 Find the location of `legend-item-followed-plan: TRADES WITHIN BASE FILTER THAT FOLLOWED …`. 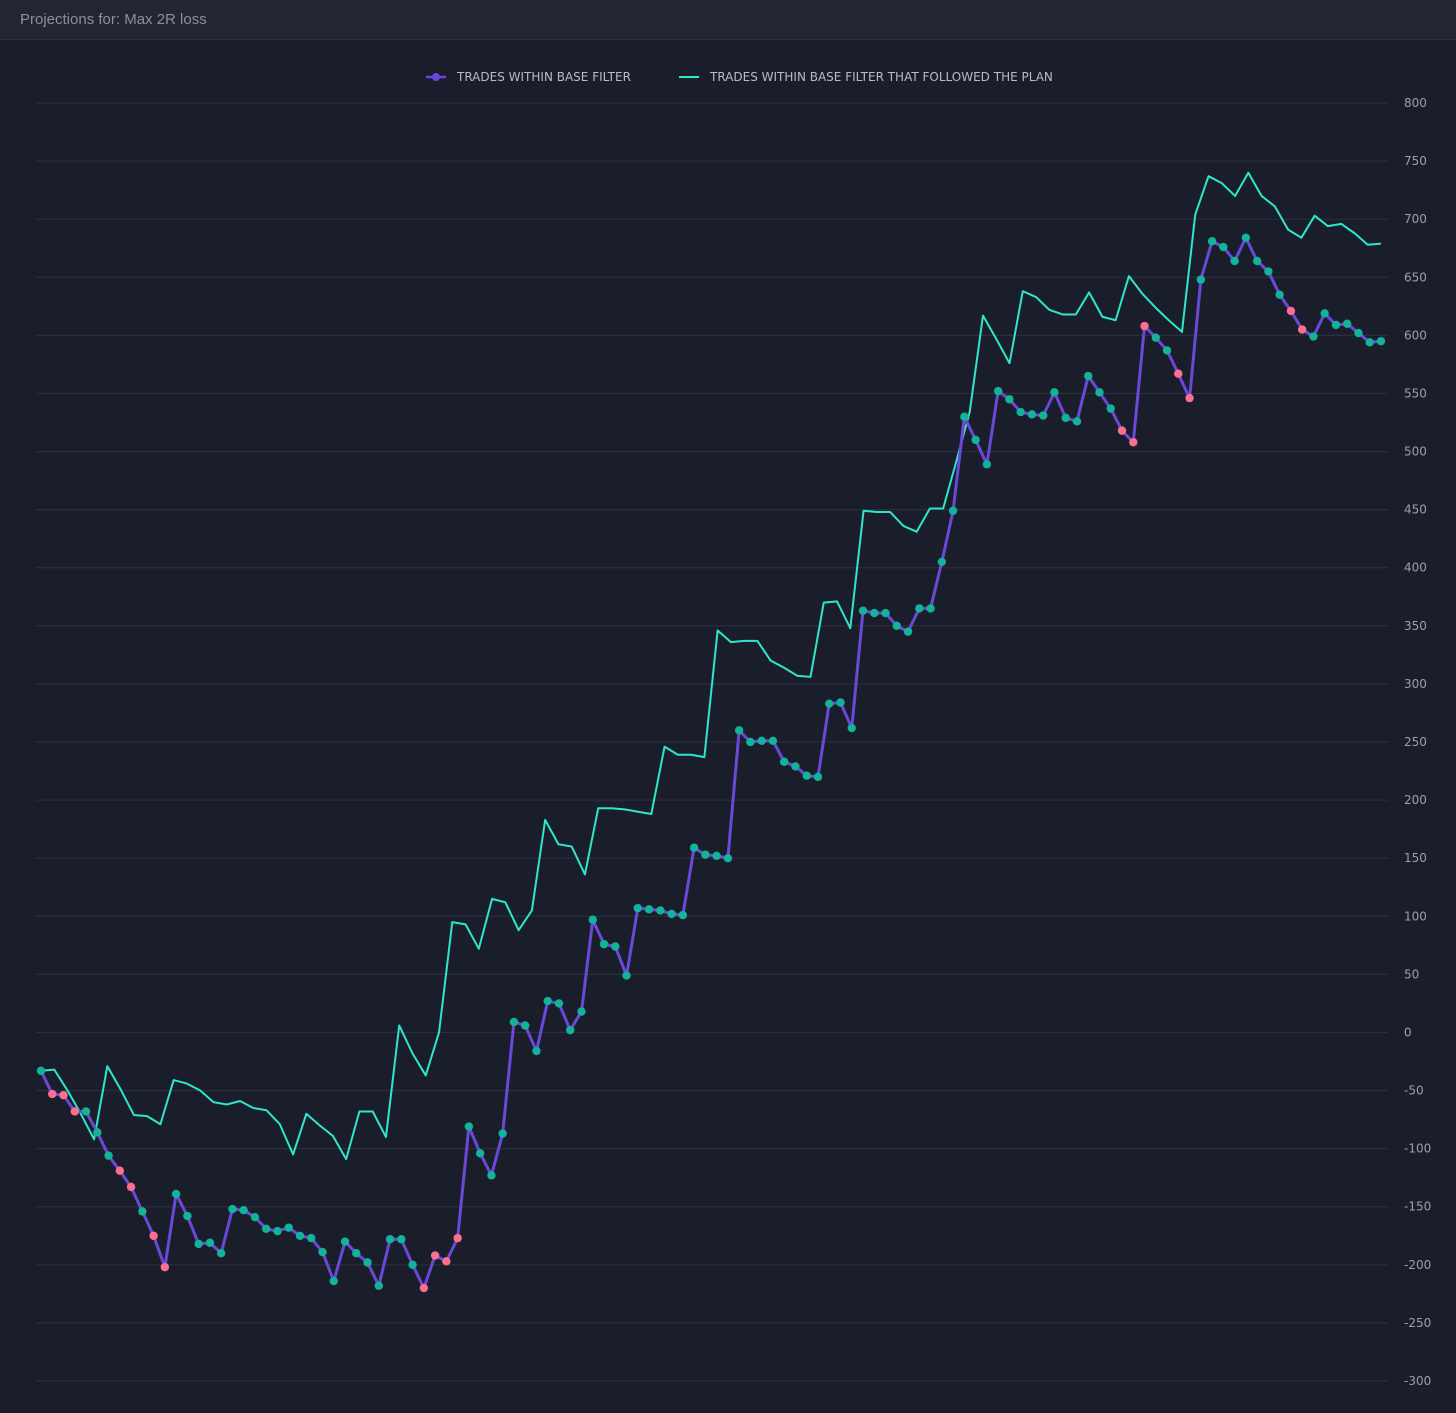

legend-item-followed-plan: TRADES WITHIN BASE FILTER THAT FOLLOWED … is located at coordinates (866, 77).